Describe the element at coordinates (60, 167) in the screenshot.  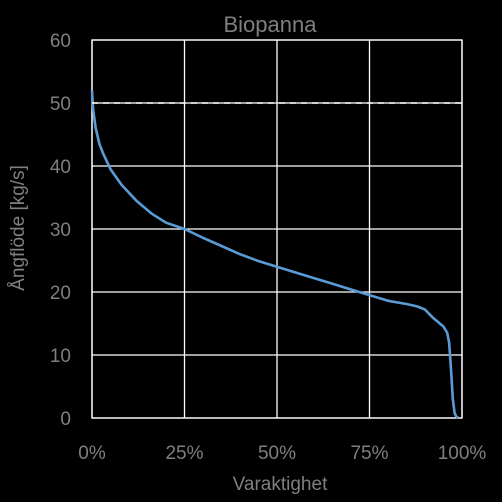
I see `y-tick-label: 40` at that location.